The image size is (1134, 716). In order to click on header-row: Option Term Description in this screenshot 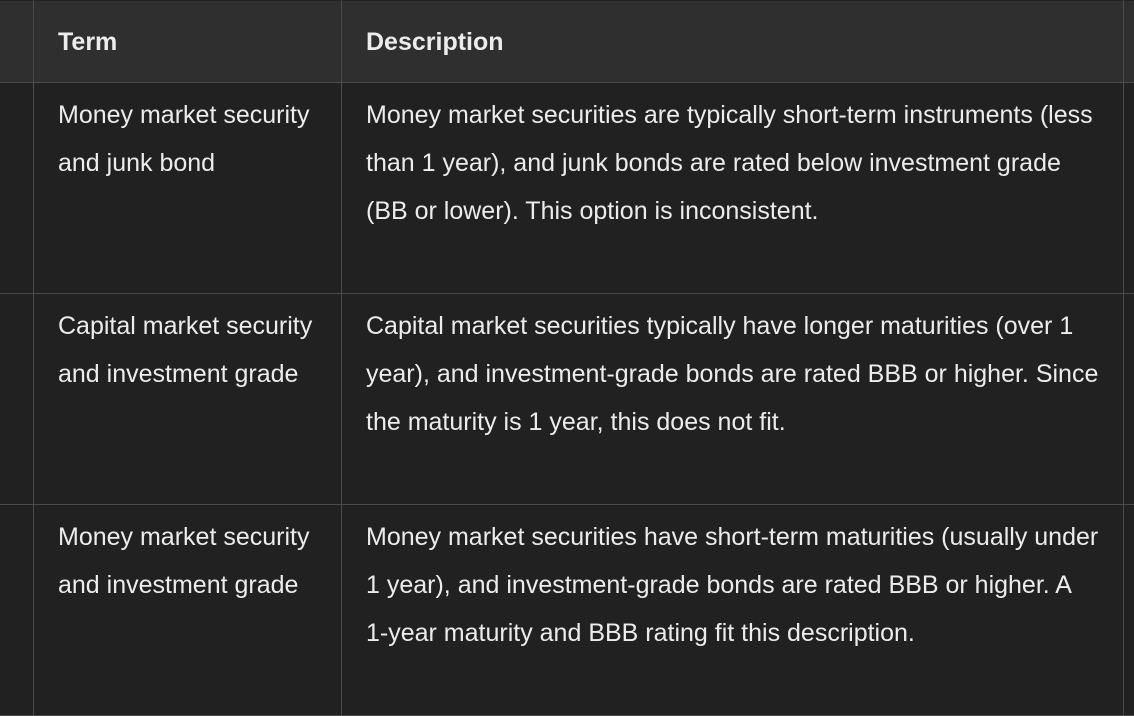, I will do `click(567, 42)`.